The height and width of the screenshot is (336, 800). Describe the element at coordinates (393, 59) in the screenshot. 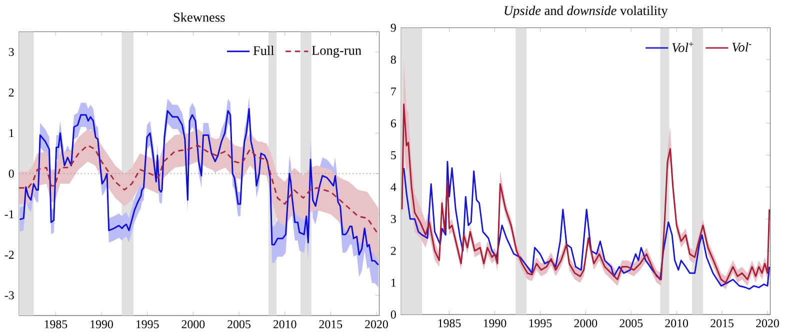

I see `y-tick-label: 8` at that location.